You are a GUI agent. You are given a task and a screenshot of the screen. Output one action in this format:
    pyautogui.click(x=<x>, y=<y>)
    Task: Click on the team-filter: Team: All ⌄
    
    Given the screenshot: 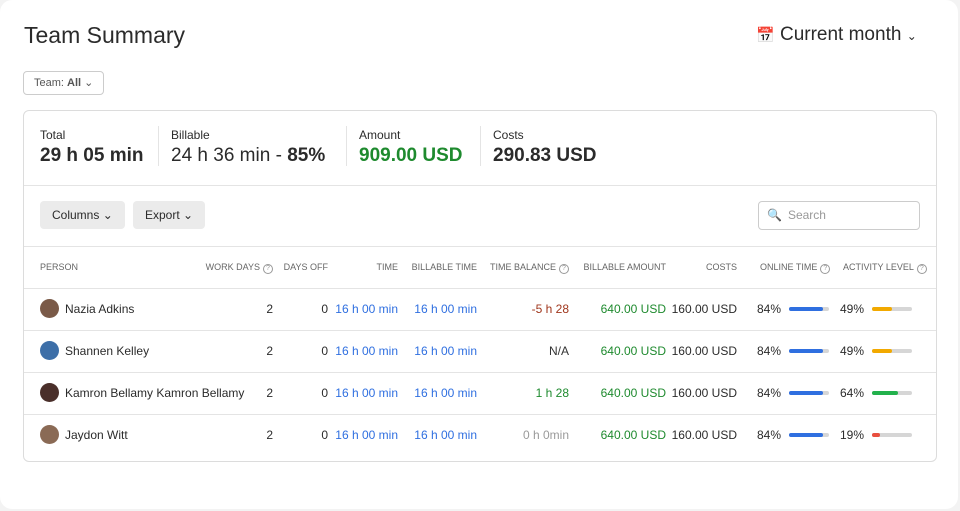 What is the action you would take?
    pyautogui.click(x=64, y=83)
    